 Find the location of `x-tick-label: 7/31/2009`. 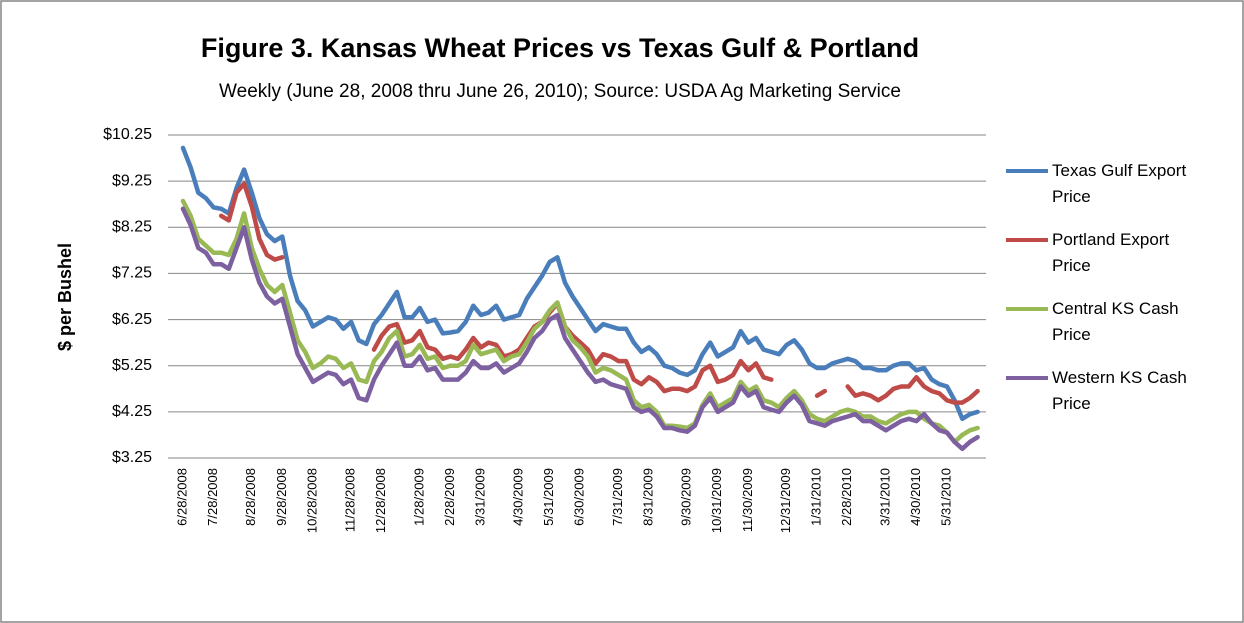

x-tick-label: 7/31/2009 is located at coordinates (617, 497).